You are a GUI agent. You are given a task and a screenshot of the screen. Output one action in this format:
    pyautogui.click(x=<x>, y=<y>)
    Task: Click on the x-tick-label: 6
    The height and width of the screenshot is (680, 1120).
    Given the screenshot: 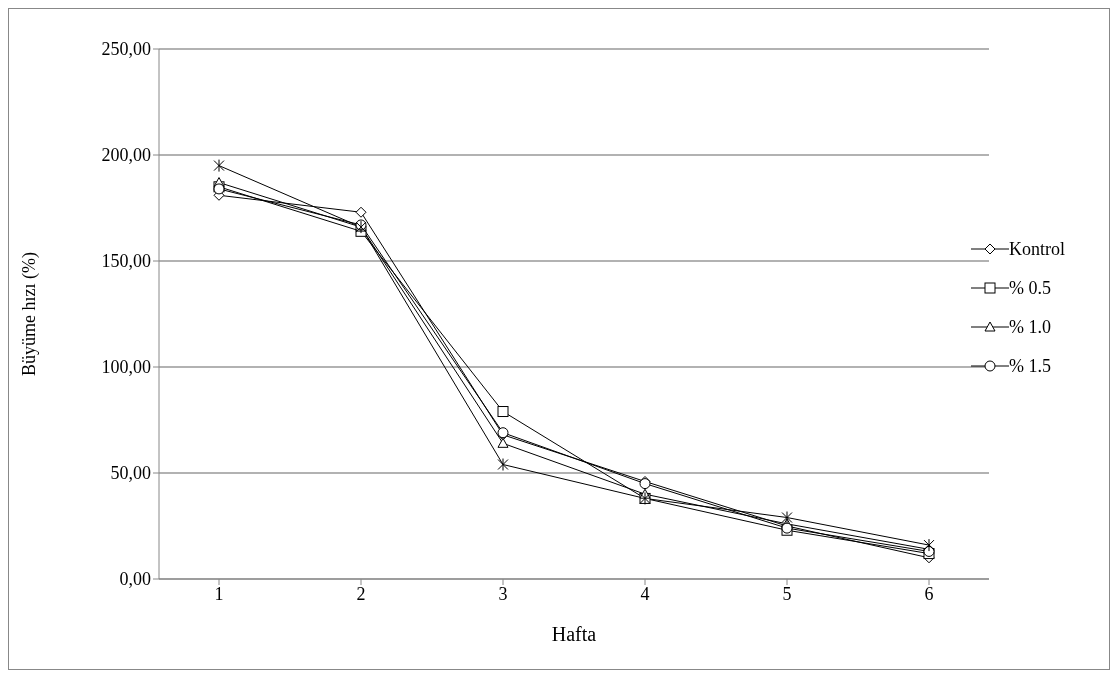 What is the action you would take?
    pyautogui.click(x=929, y=593)
    